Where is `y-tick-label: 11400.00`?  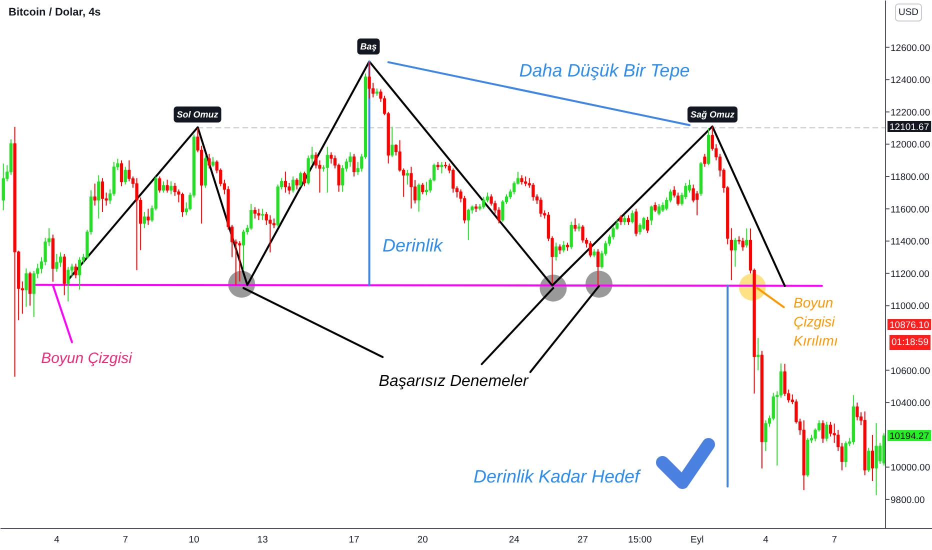 y-tick-label: 11400.00 is located at coordinates (910, 242).